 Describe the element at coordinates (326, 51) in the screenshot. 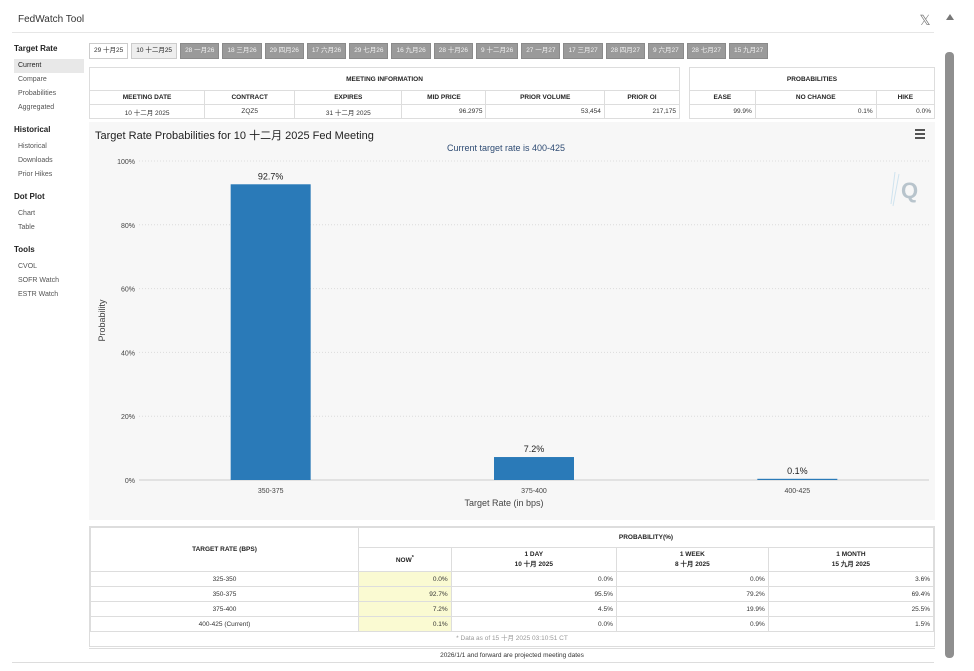

I see `tab-meeting-5: 17 六月26` at that location.